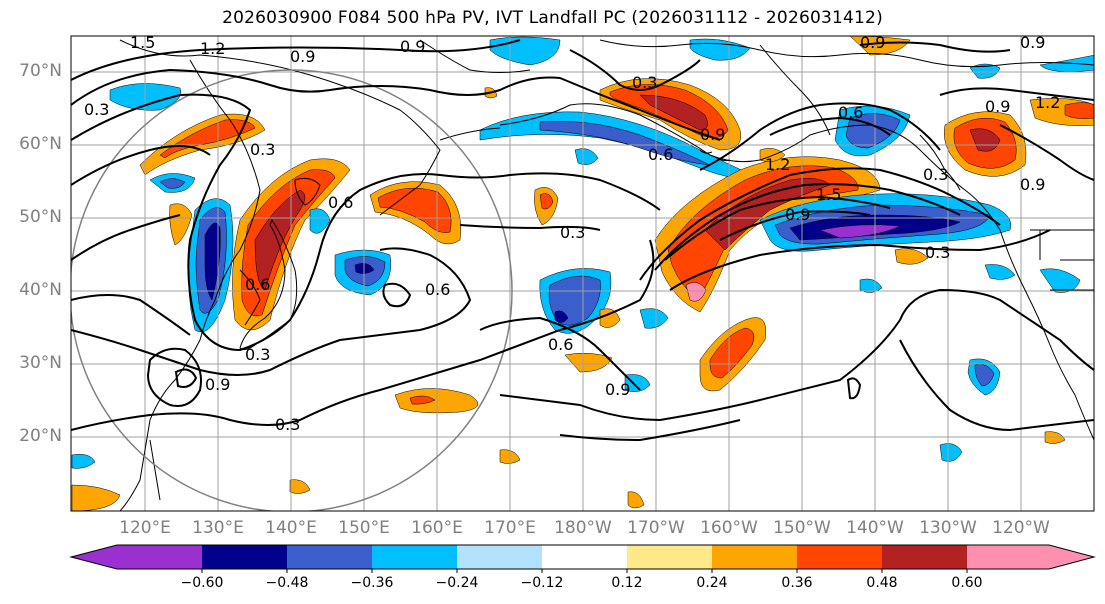 The width and height of the screenshot is (1105, 604). I want to click on lon-label: 170°E, so click(510, 528).